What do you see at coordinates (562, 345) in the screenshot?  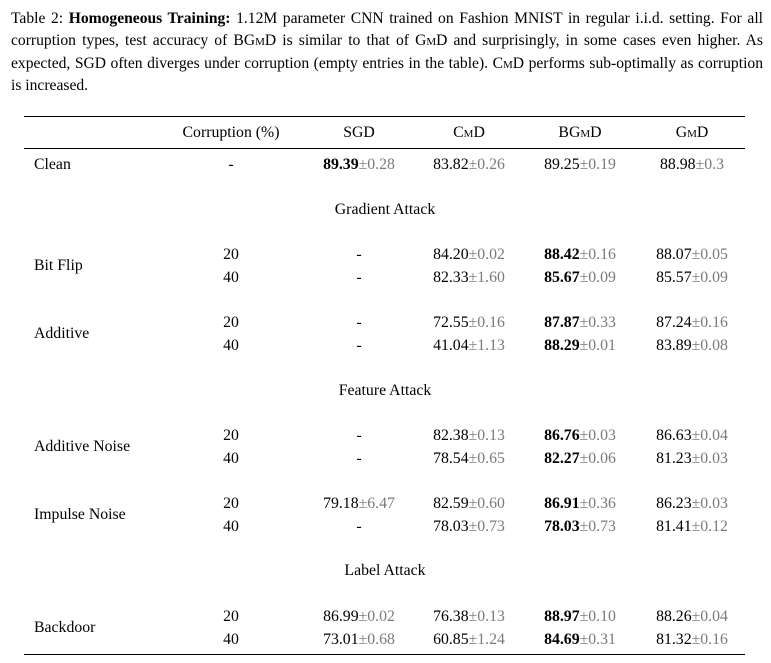 I see `cell-value: 88.29` at bounding box center [562, 345].